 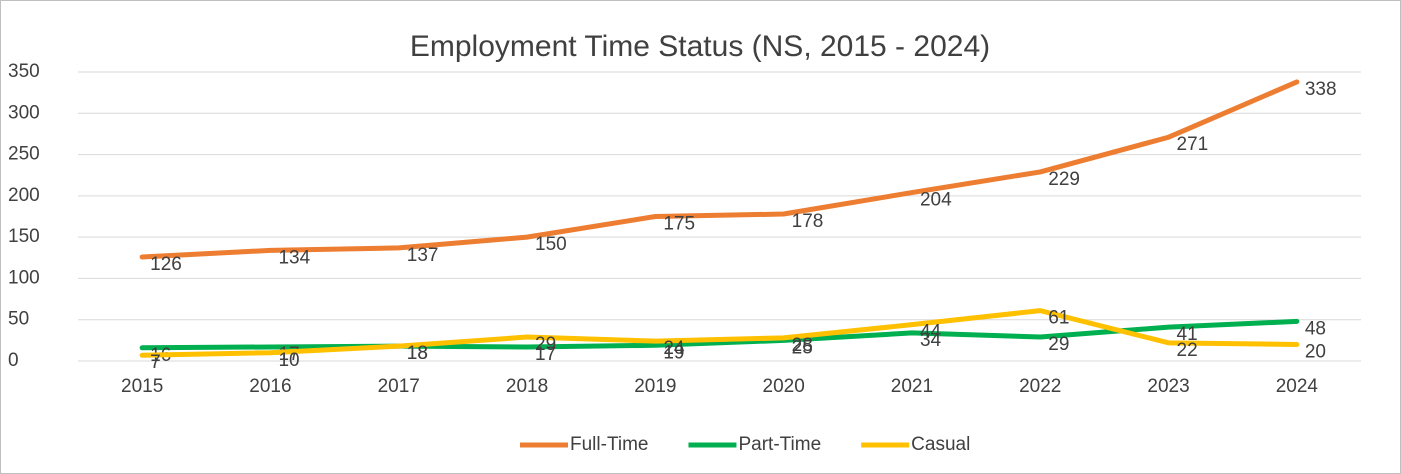 I want to click on data-label: 24, so click(x=674, y=348).